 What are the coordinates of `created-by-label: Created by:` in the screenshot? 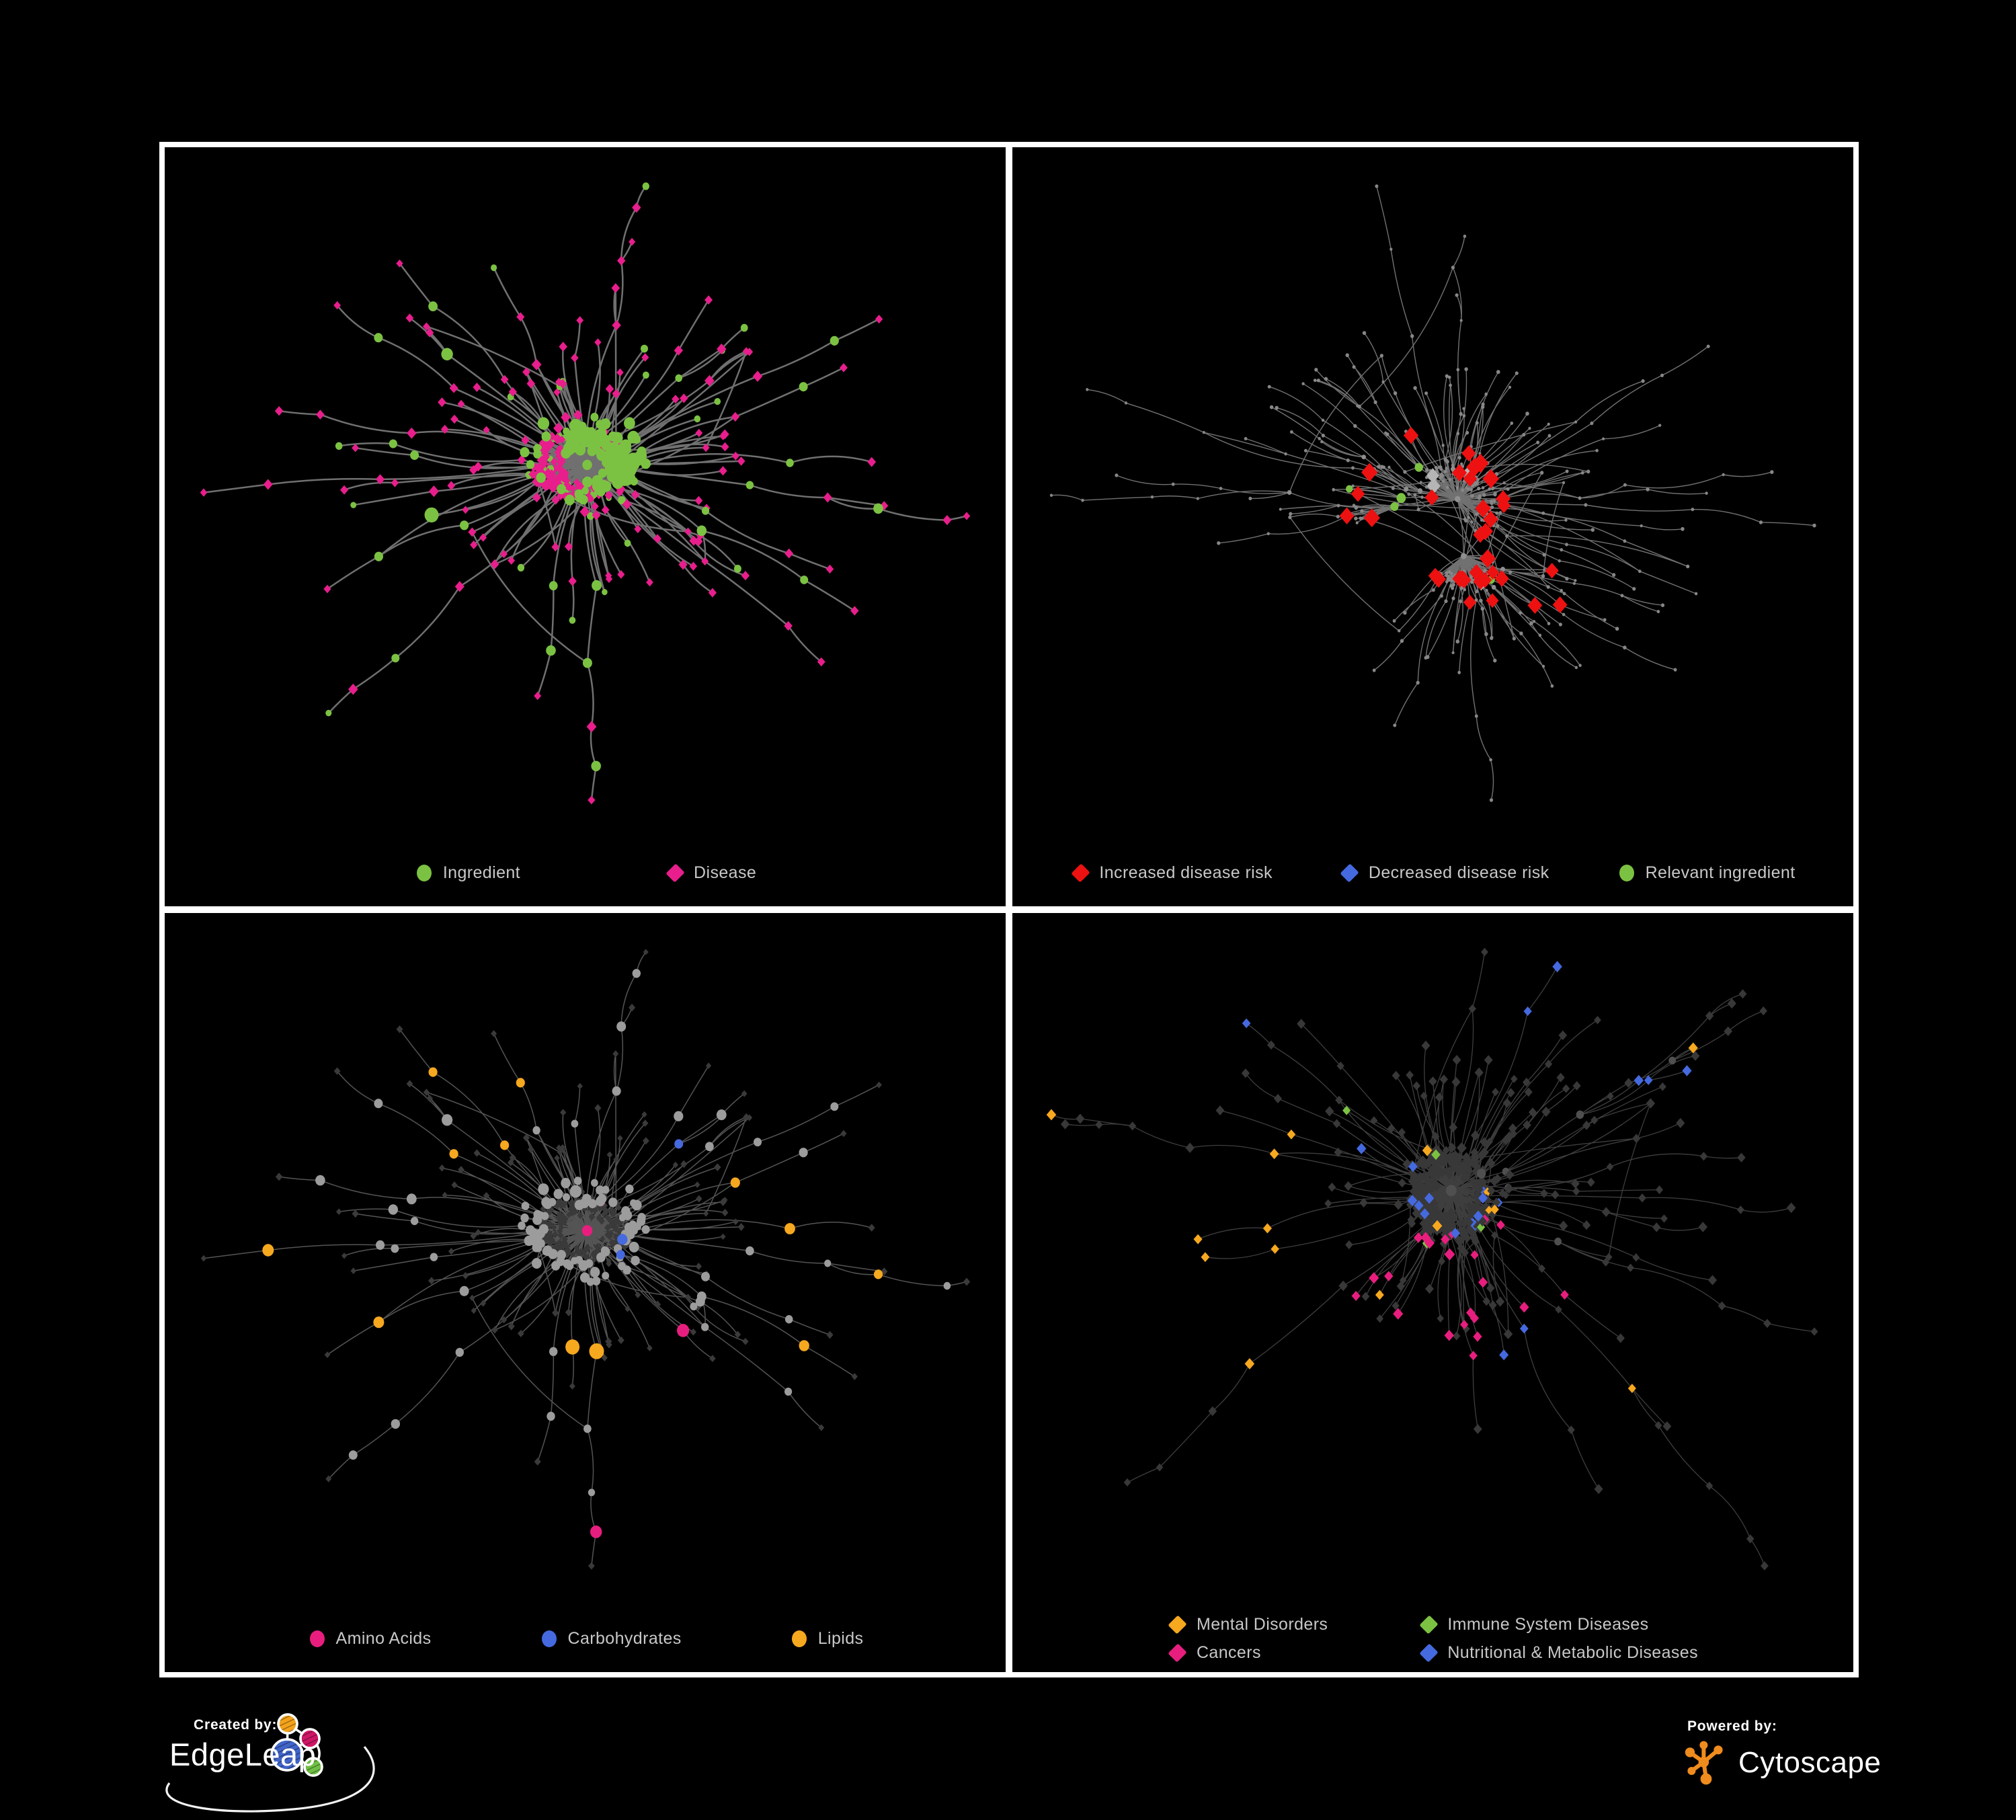 It's located at (236, 1725).